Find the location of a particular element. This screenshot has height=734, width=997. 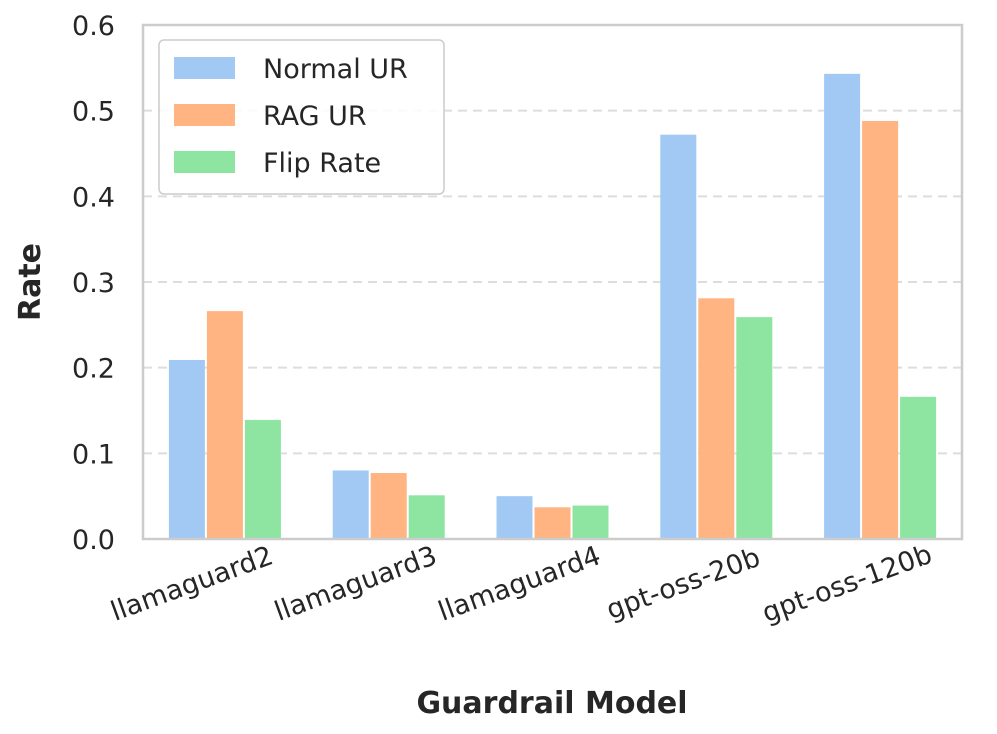

y-tick-label: 0.0 is located at coordinates (93, 540).